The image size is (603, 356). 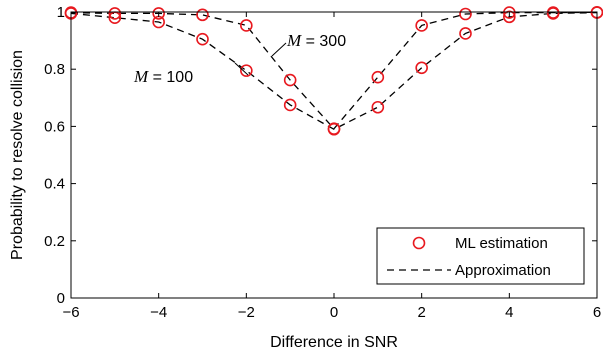 I want to click on x-tick-label: −6, so click(x=70, y=312).